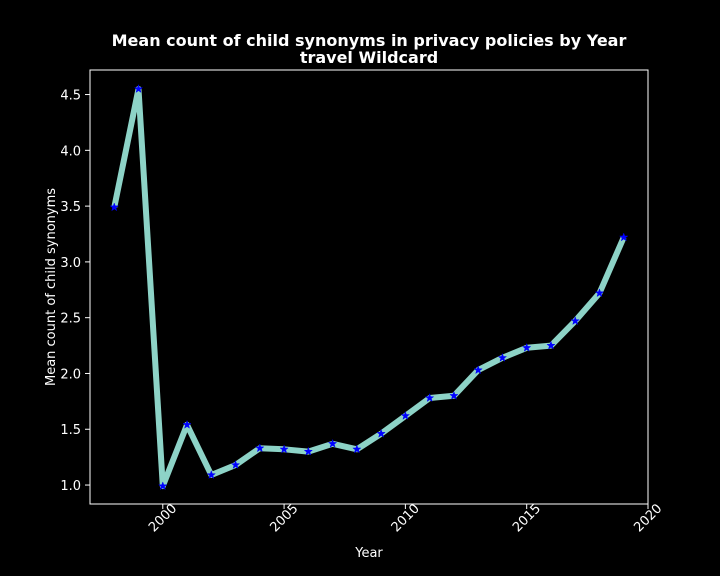  Describe the element at coordinates (369, 57) in the screenshot. I see `chart-title-line2: travel Wildcard` at that location.